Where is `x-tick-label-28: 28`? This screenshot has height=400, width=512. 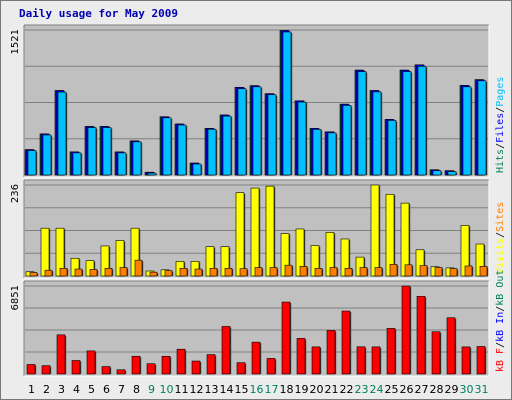
x-tick-label-28: 28 is located at coordinates (437, 389).